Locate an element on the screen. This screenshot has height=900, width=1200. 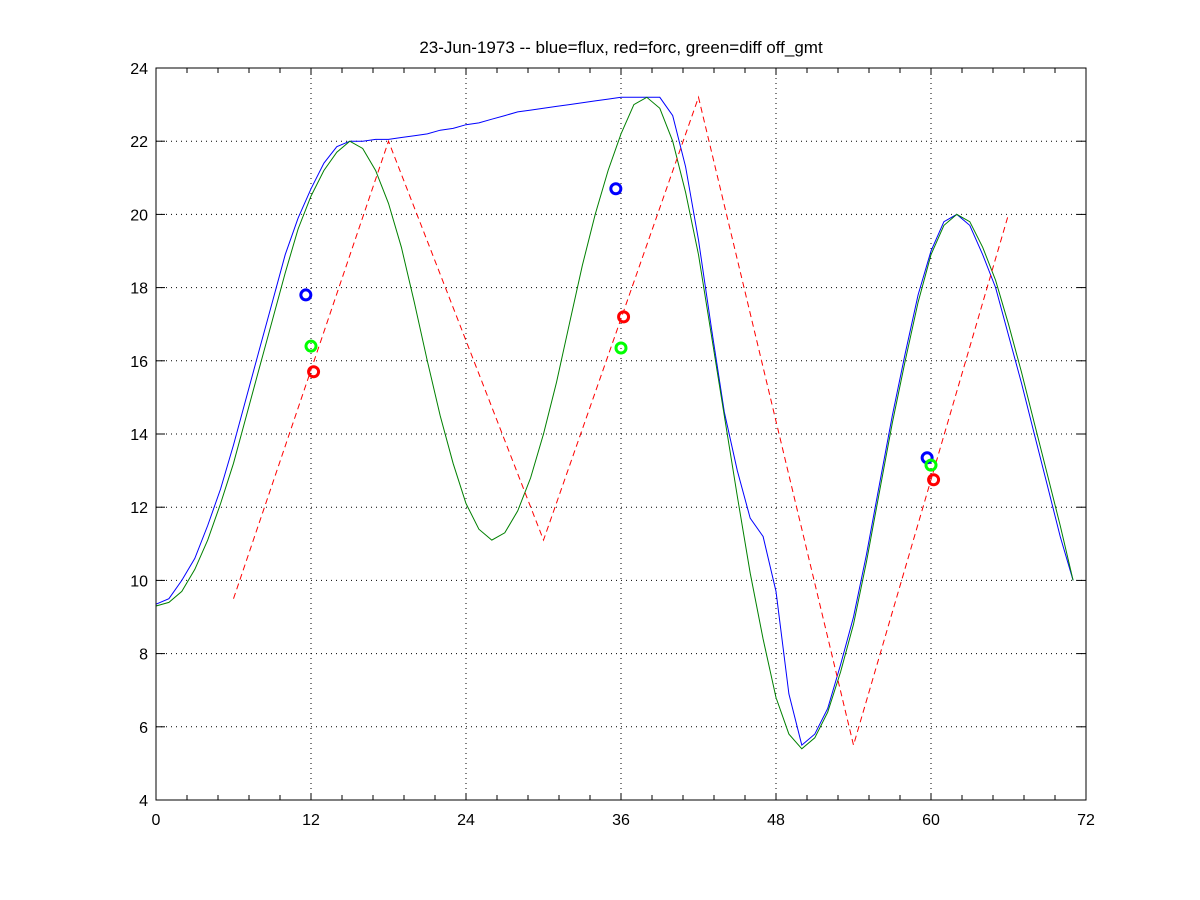
x-tick-label: 48 is located at coordinates (776, 820).